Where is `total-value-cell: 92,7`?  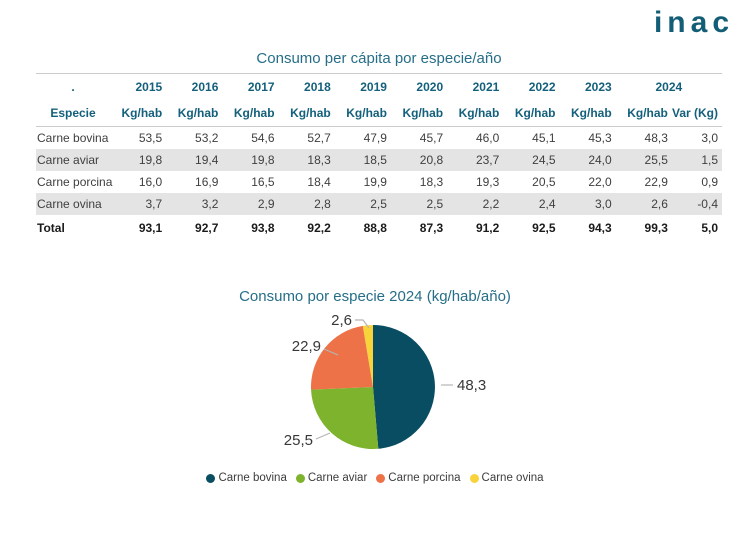 total-value-cell: 92,7 is located at coordinates (207, 228).